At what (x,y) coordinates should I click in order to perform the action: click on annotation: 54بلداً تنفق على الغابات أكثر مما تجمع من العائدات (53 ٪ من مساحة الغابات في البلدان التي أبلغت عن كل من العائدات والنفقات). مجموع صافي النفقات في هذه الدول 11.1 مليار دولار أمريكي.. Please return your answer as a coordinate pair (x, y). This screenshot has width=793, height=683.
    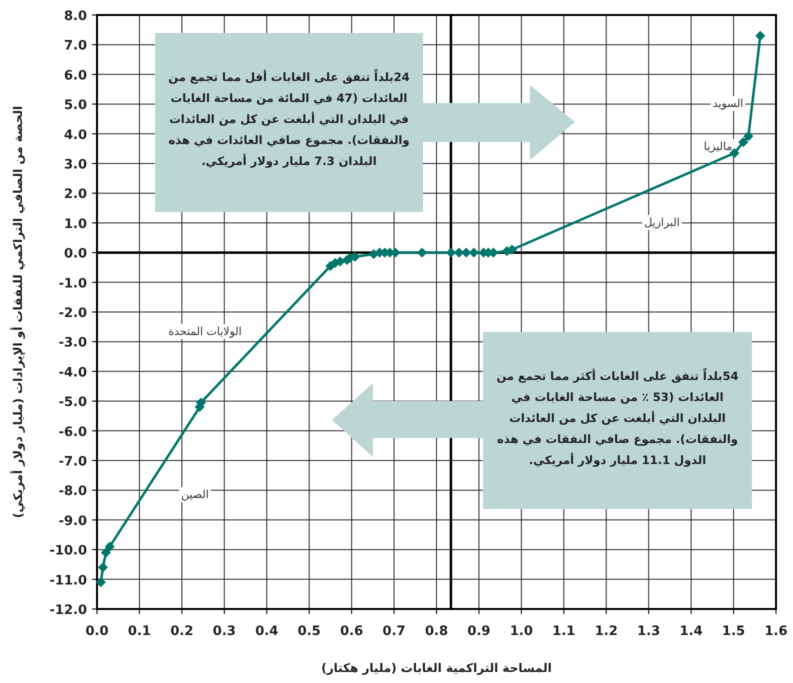
    Looking at the image, I should click on (617, 418).